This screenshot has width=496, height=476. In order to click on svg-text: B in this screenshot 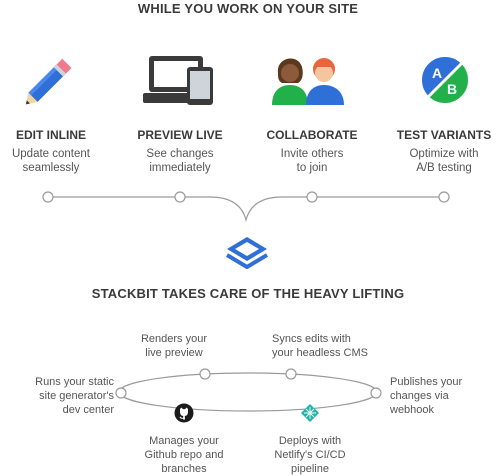, I will do `click(452, 89)`.